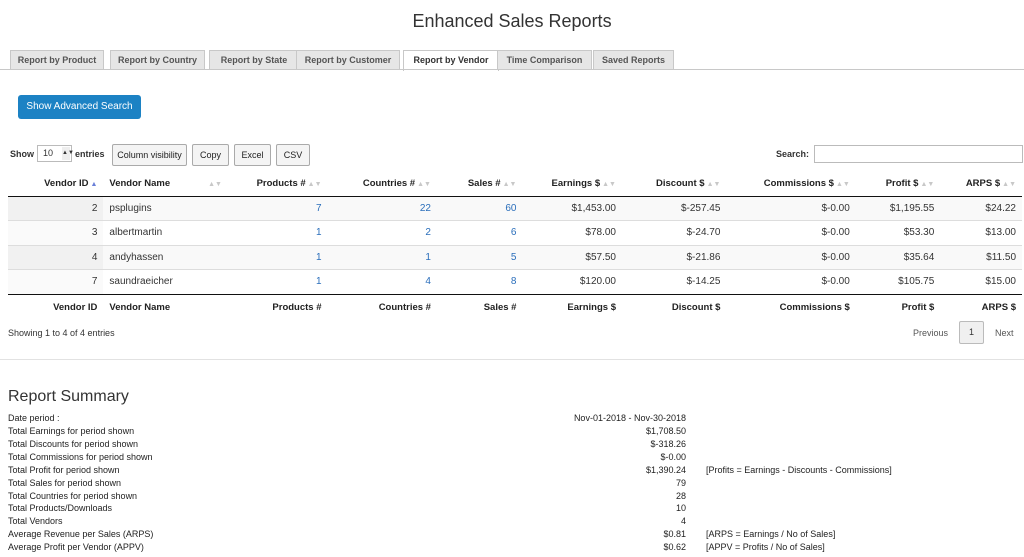 The image size is (1024, 557). What do you see at coordinates (48, 153) in the screenshot?
I see `entries-value: 10` at bounding box center [48, 153].